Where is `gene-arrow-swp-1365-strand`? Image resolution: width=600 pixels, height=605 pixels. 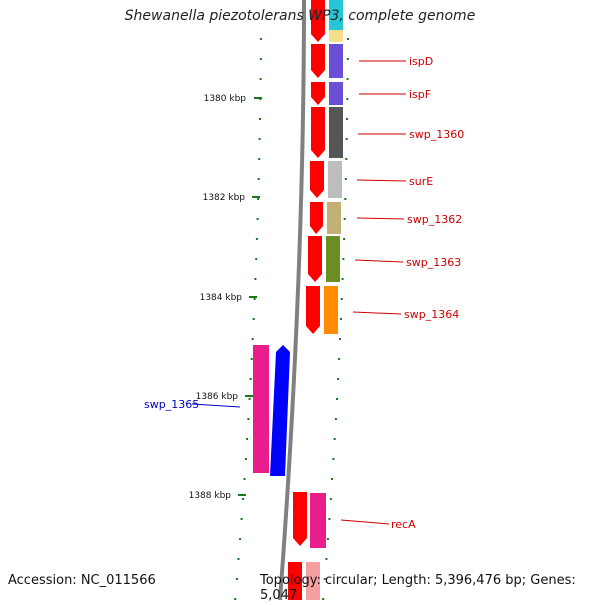 gene-arrow-swp-1365-strand is located at coordinates (280, 410).